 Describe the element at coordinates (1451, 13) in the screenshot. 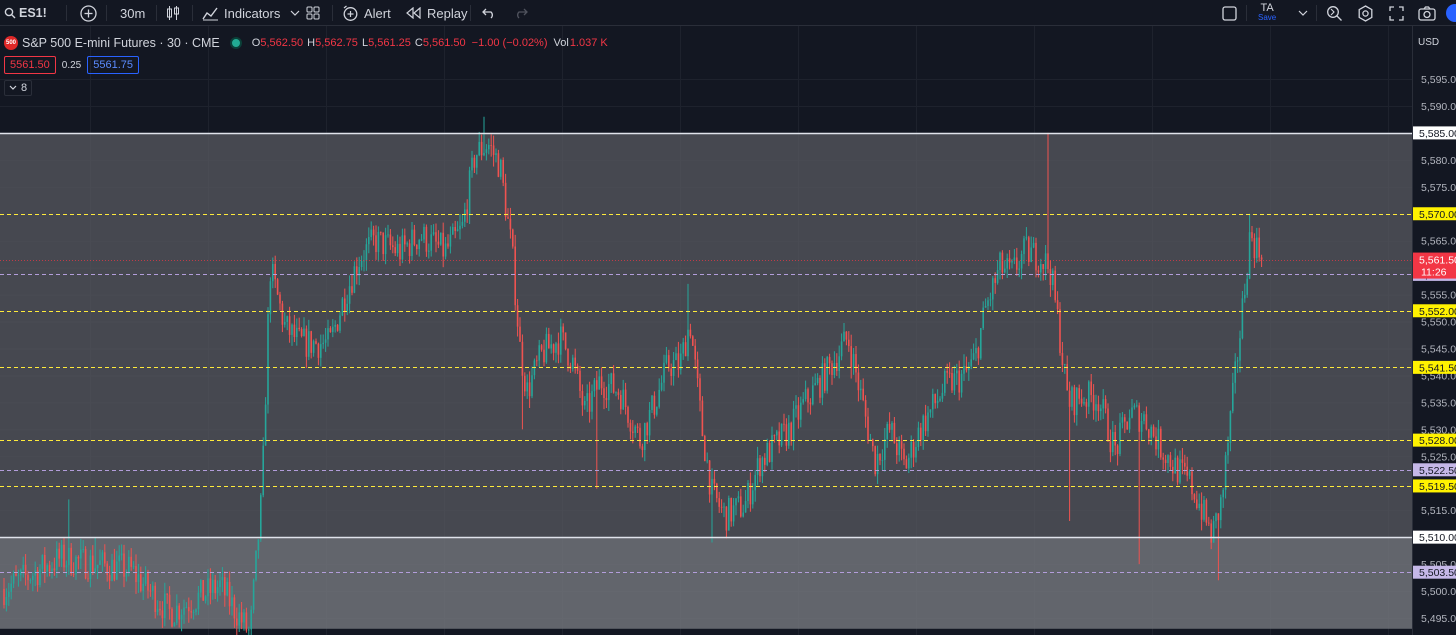

I see `publish-button` at that location.